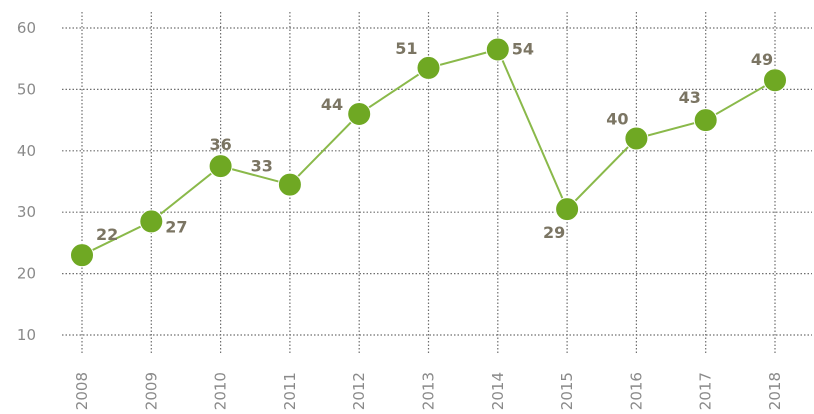 The image size is (814, 414). Describe the element at coordinates (107, 234) in the screenshot. I see `data-label: 22` at that location.